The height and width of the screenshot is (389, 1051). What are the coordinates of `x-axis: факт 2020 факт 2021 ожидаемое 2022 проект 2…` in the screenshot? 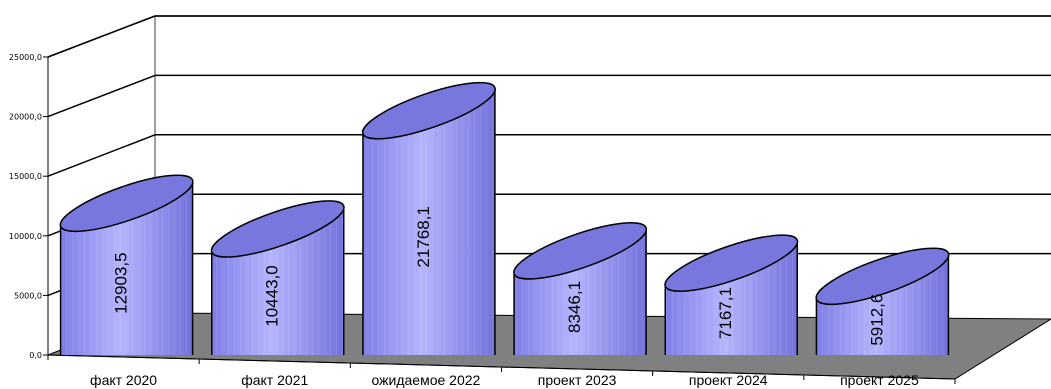 It's located at (501, 371).